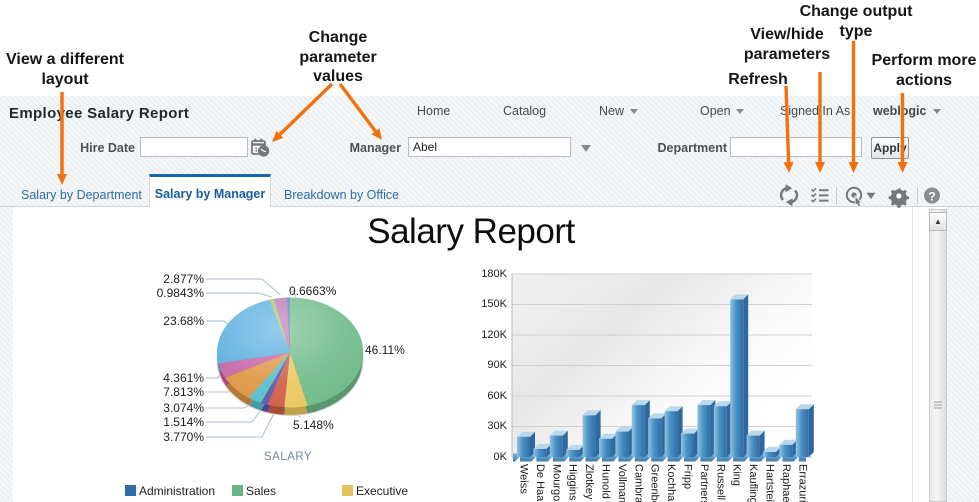  What do you see at coordinates (720, 482) in the screenshot?
I see `svg-text: Russell` at bounding box center [720, 482].